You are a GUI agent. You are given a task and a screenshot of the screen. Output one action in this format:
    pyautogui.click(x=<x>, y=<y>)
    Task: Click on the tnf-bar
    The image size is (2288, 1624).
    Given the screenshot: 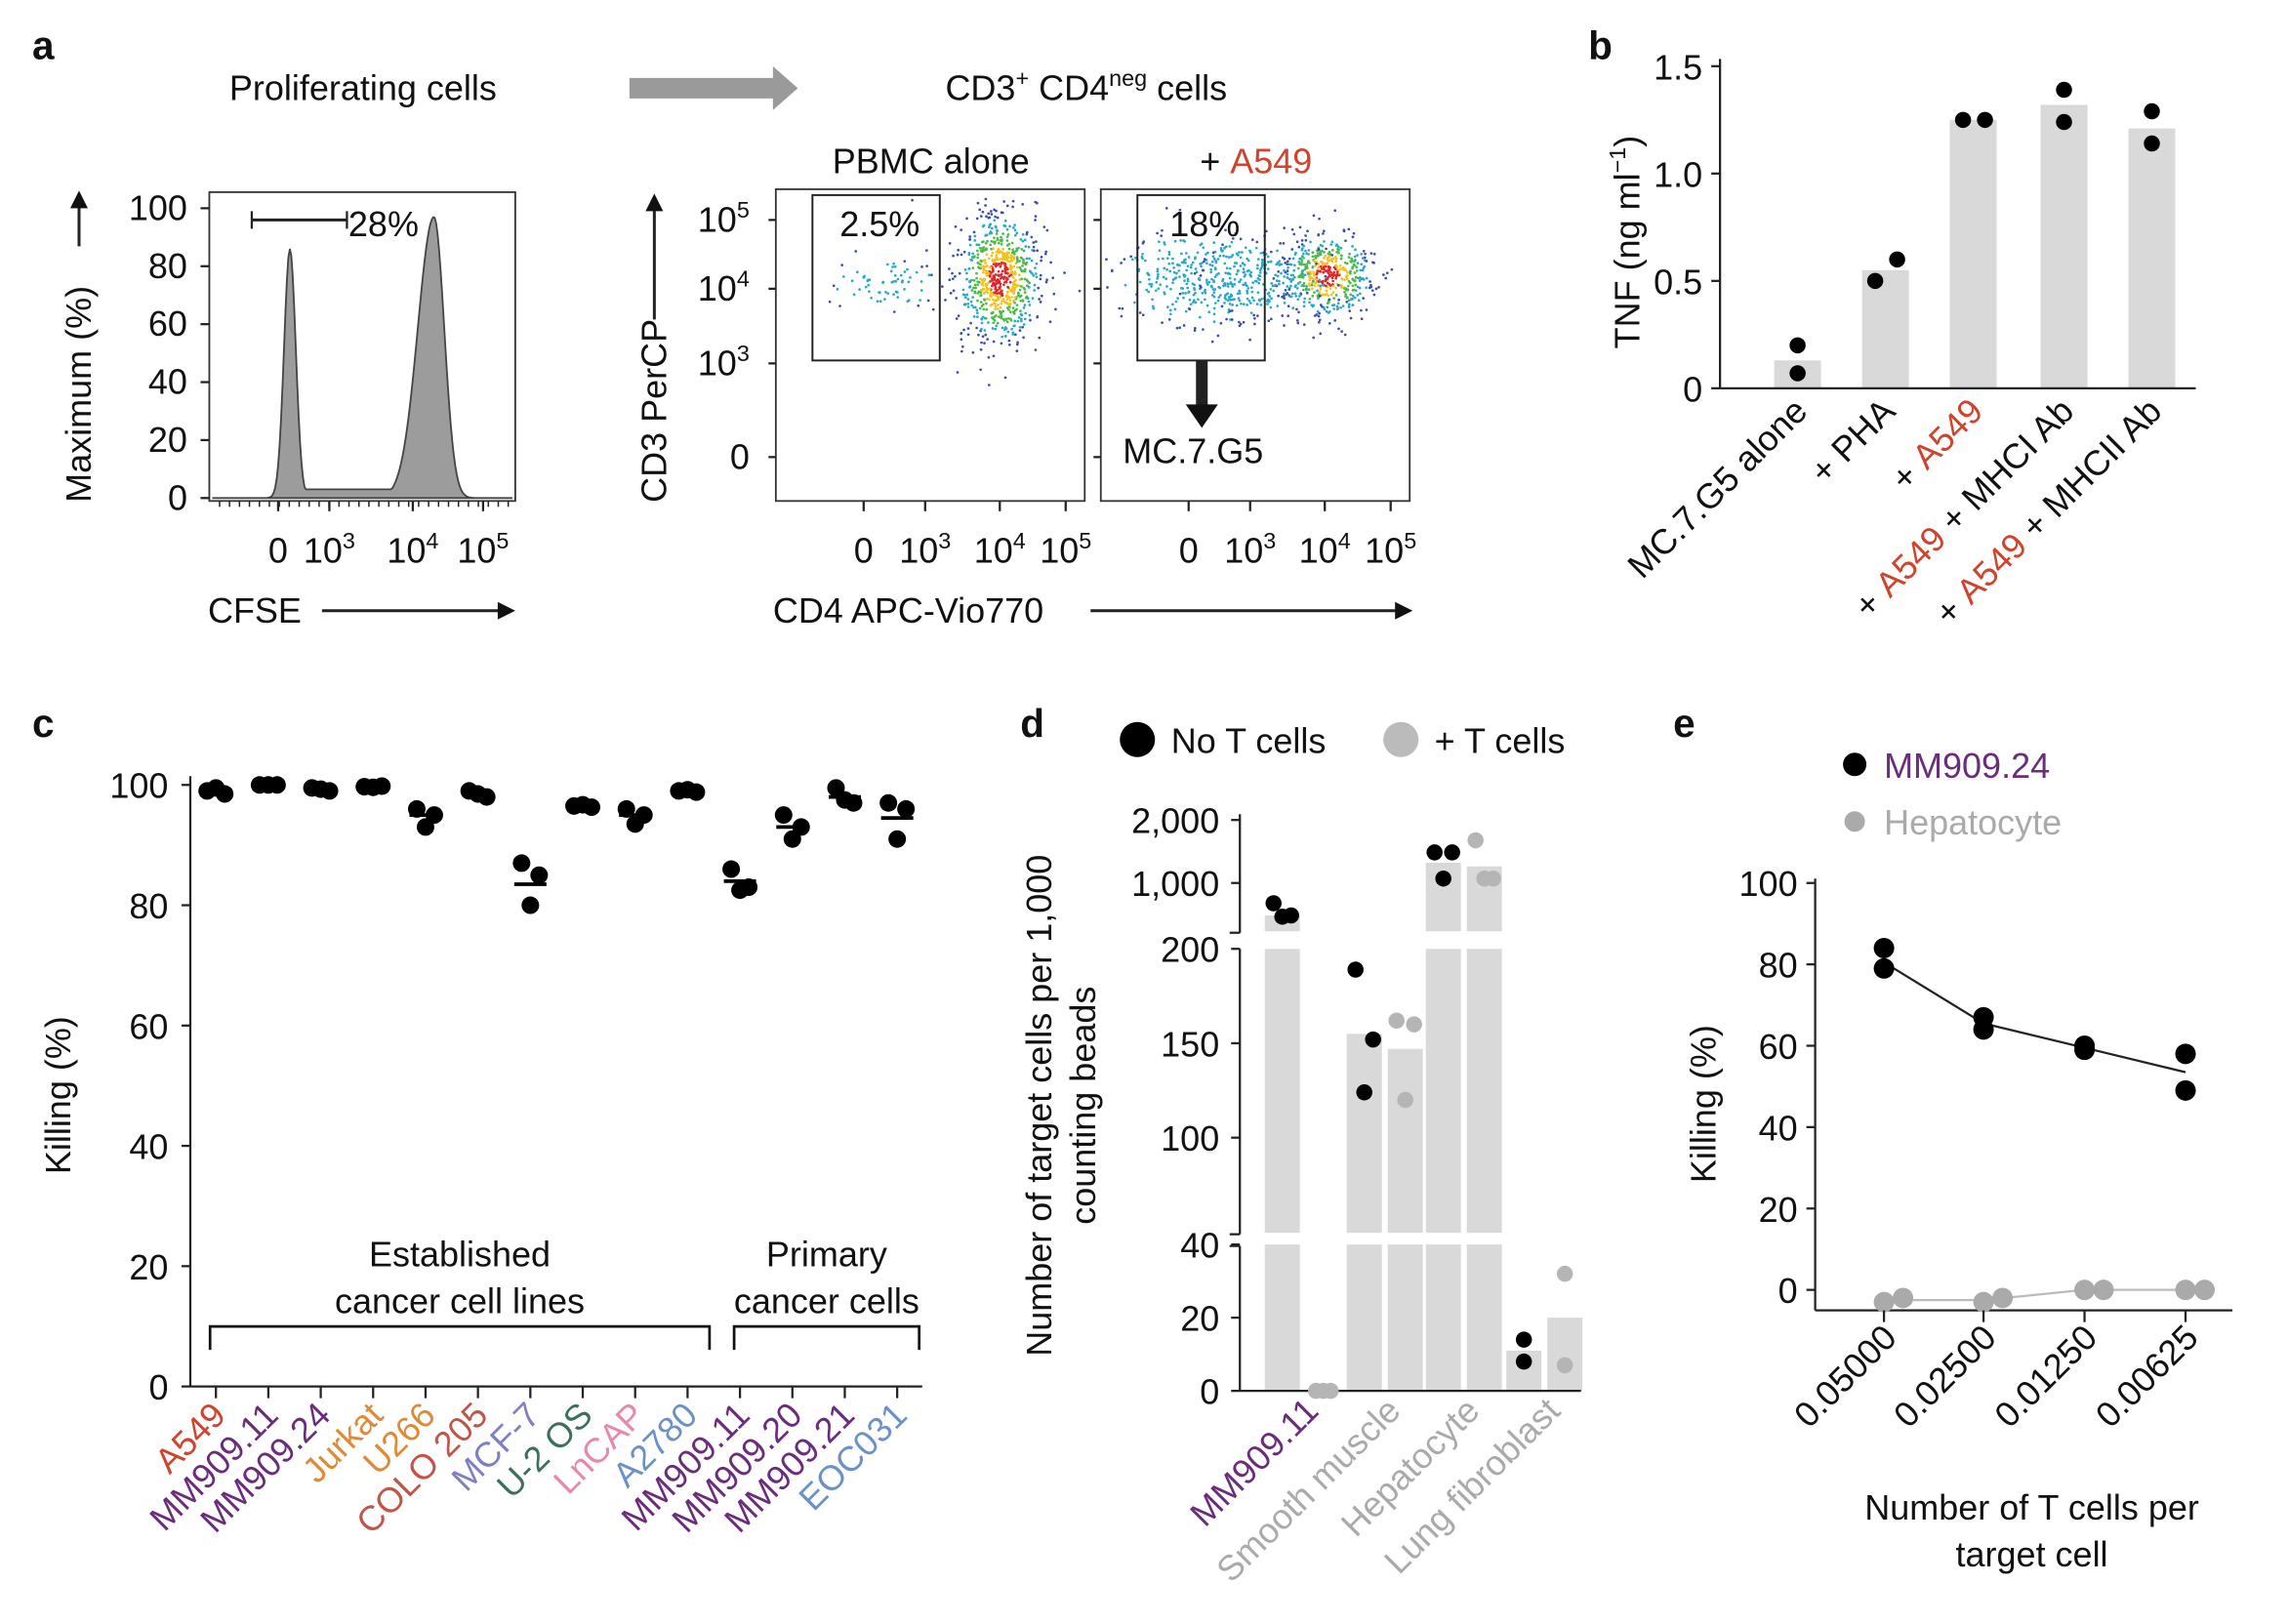 What is the action you would take?
    pyautogui.click(x=1885, y=328)
    